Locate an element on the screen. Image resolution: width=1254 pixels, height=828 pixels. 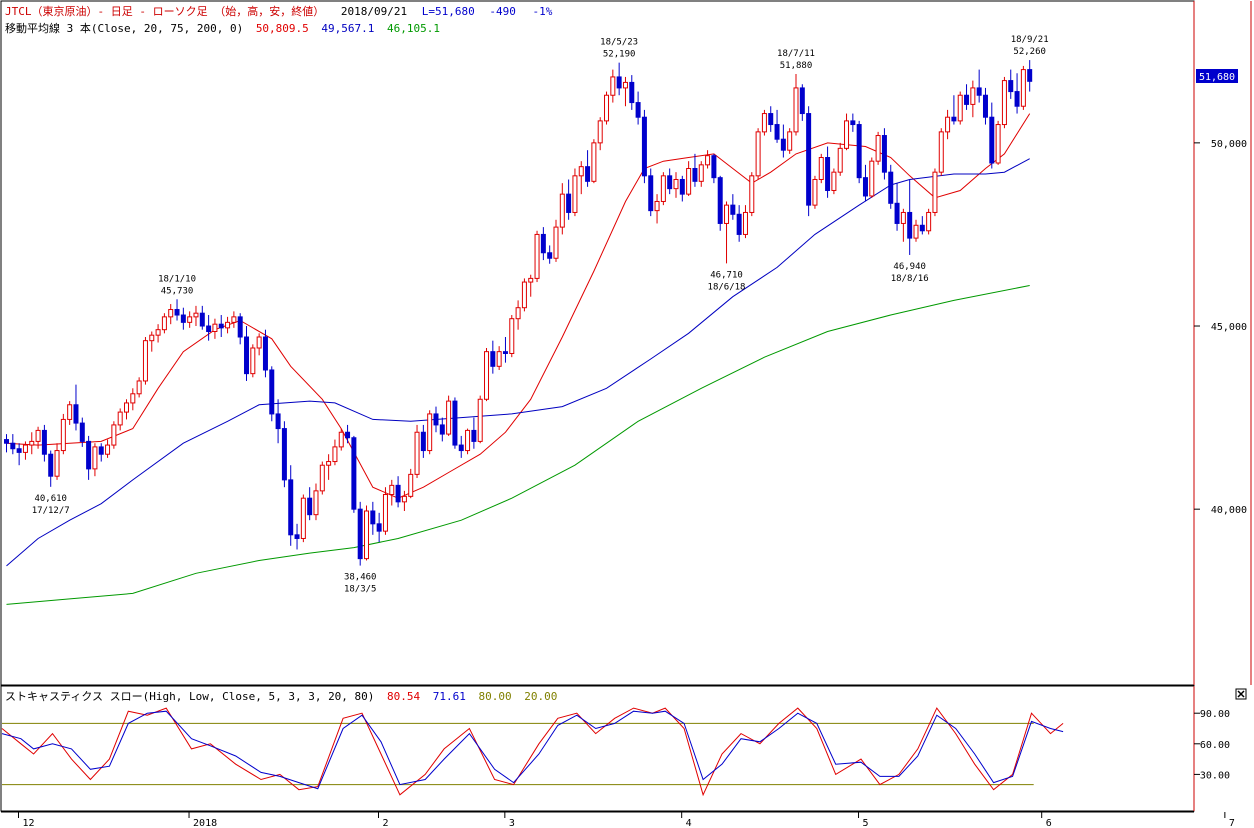
annotation-line-2: 51,880 is located at coordinates (796, 66).